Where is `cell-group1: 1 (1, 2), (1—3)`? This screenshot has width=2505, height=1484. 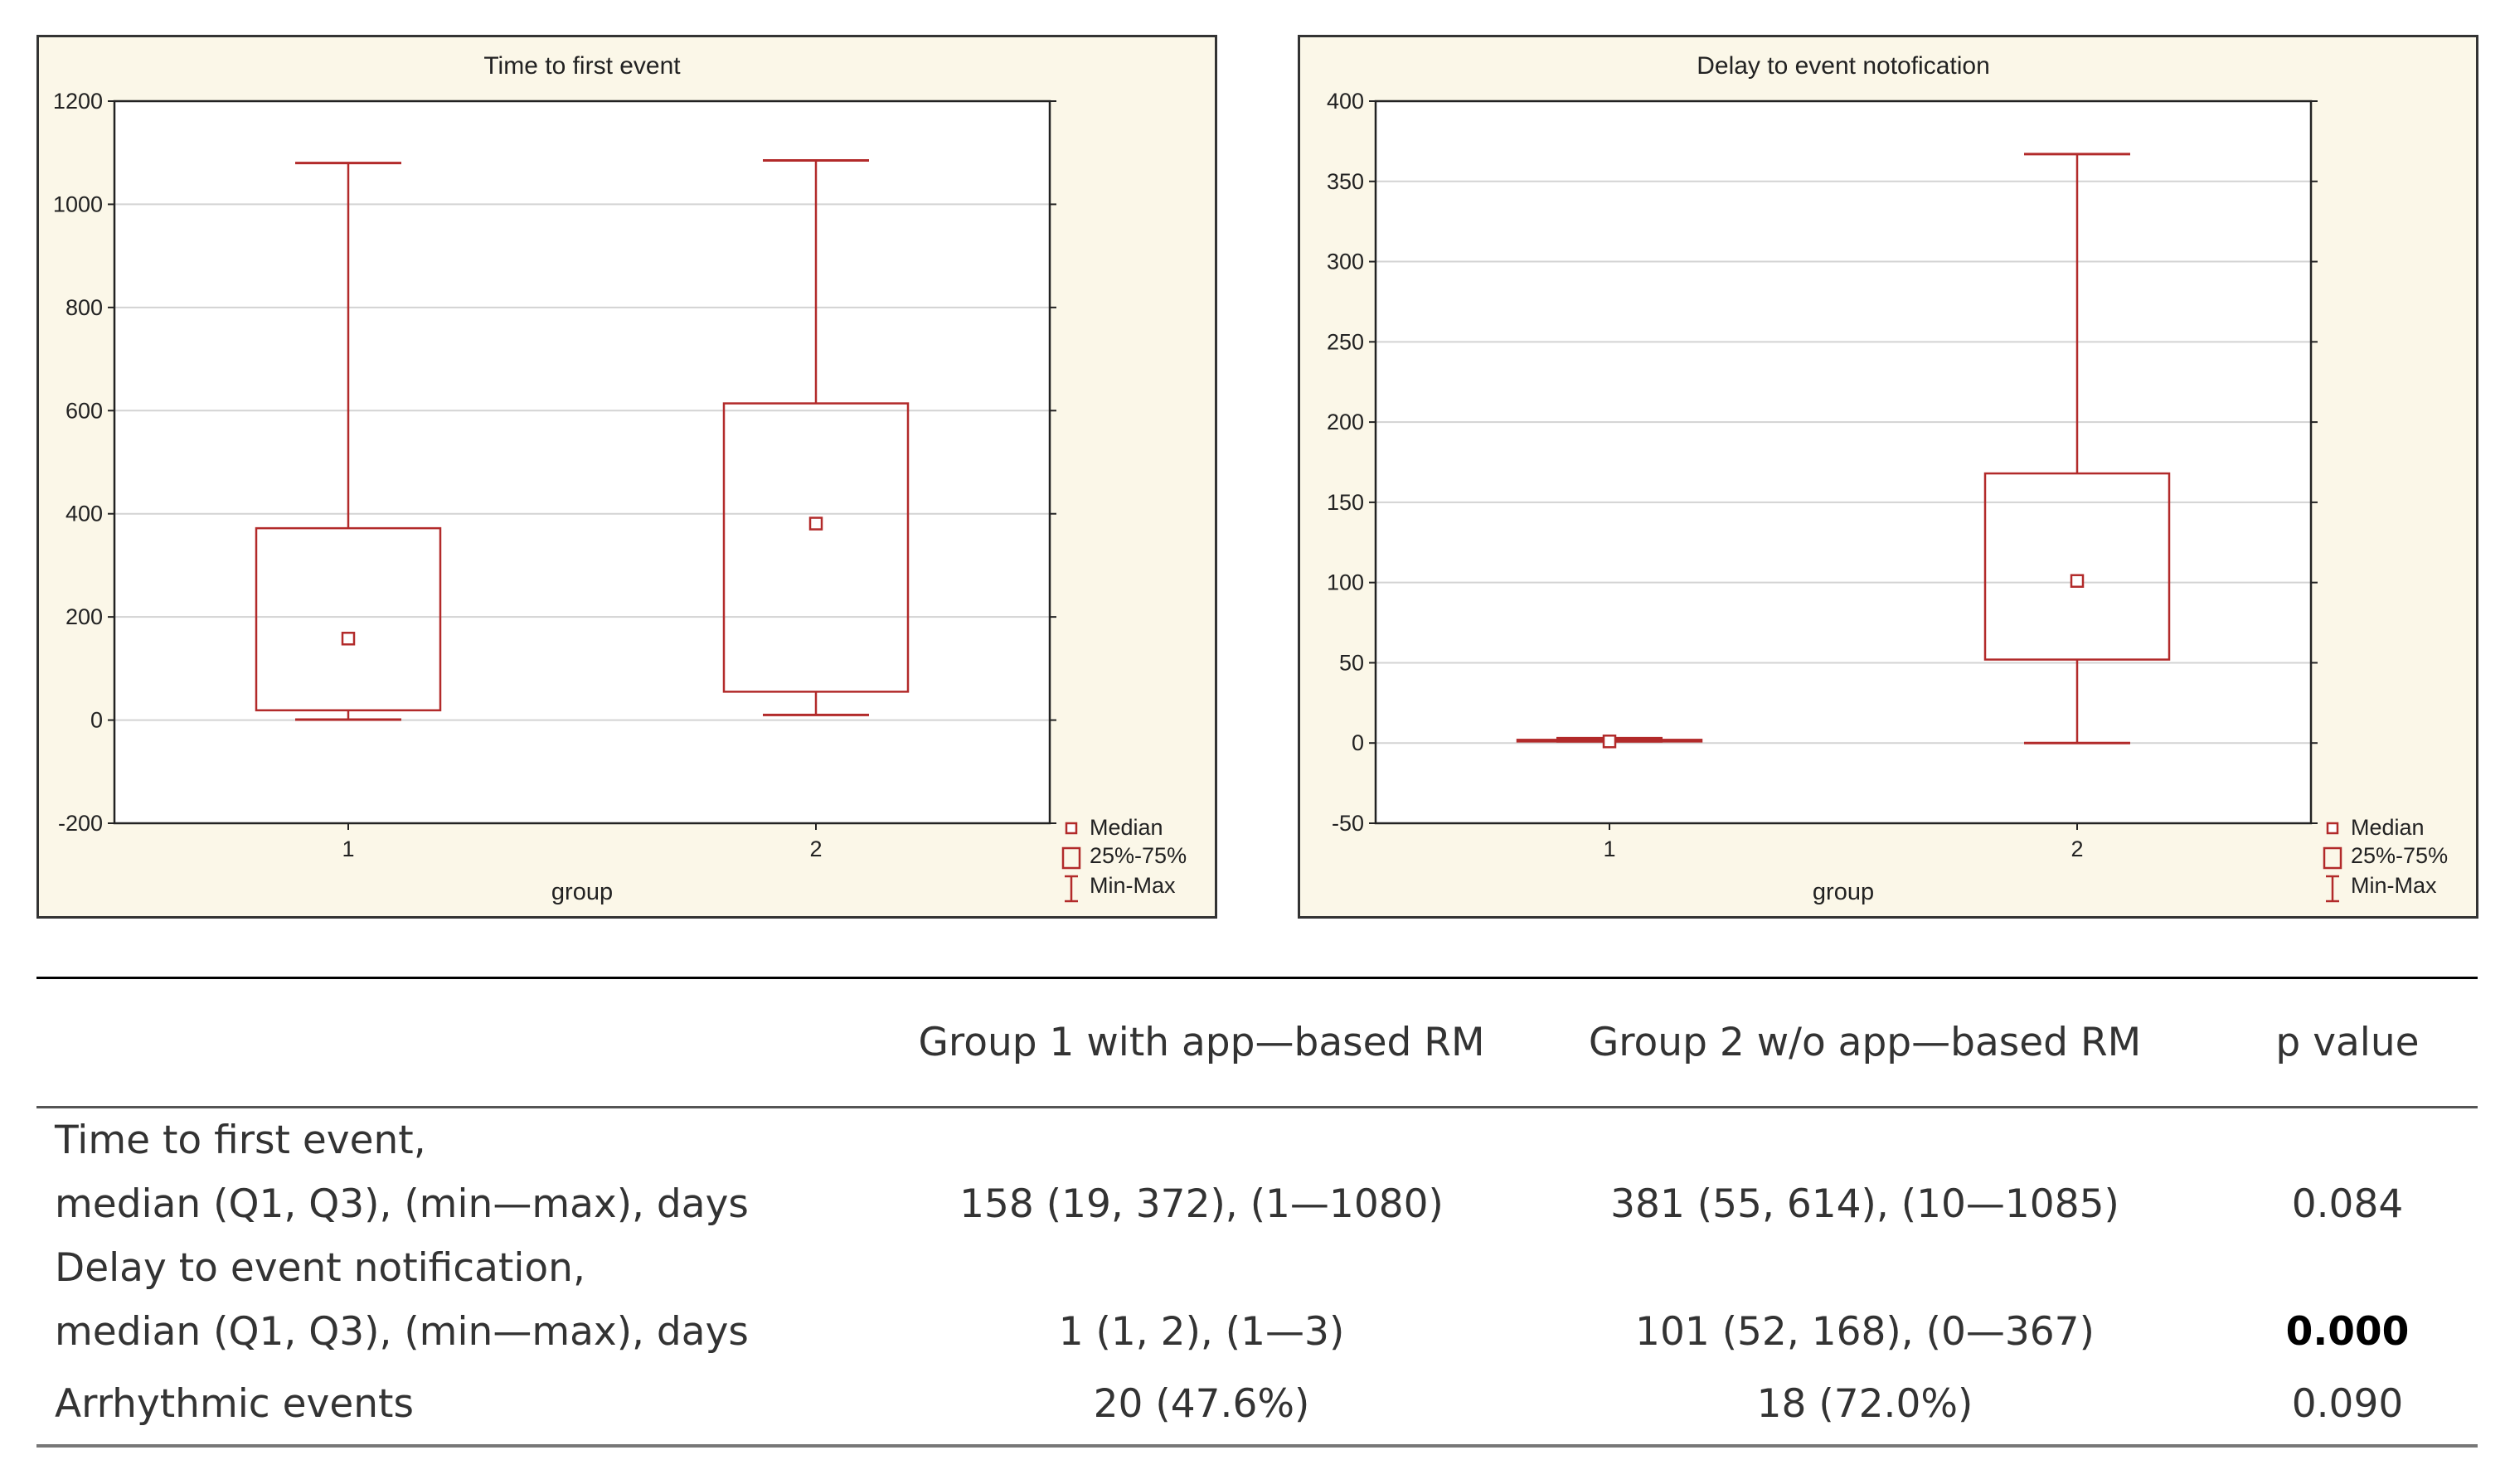
cell-group1: 1 (1, 2), (1—3) is located at coordinates (1201, 1332).